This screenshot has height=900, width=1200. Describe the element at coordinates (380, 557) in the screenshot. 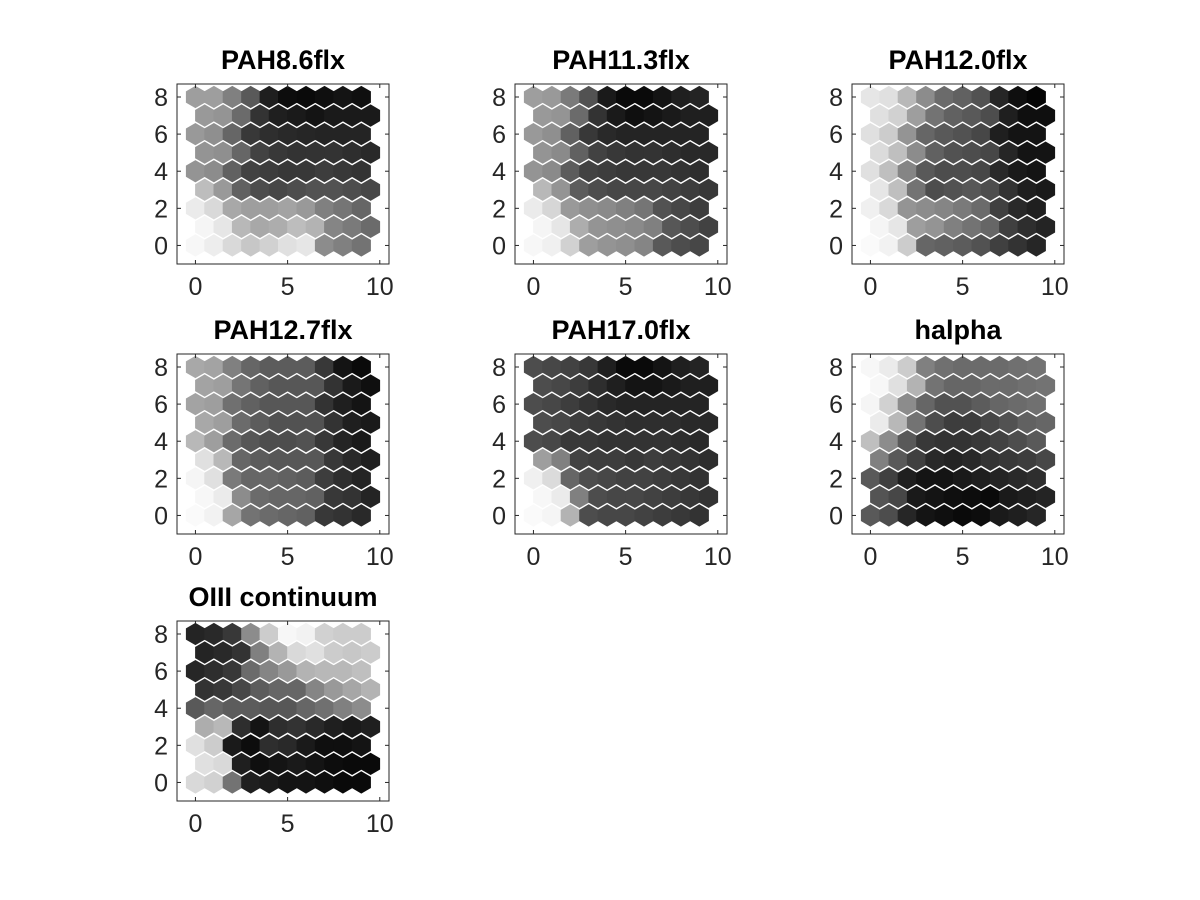

I see `x-tick-label: 10` at that location.